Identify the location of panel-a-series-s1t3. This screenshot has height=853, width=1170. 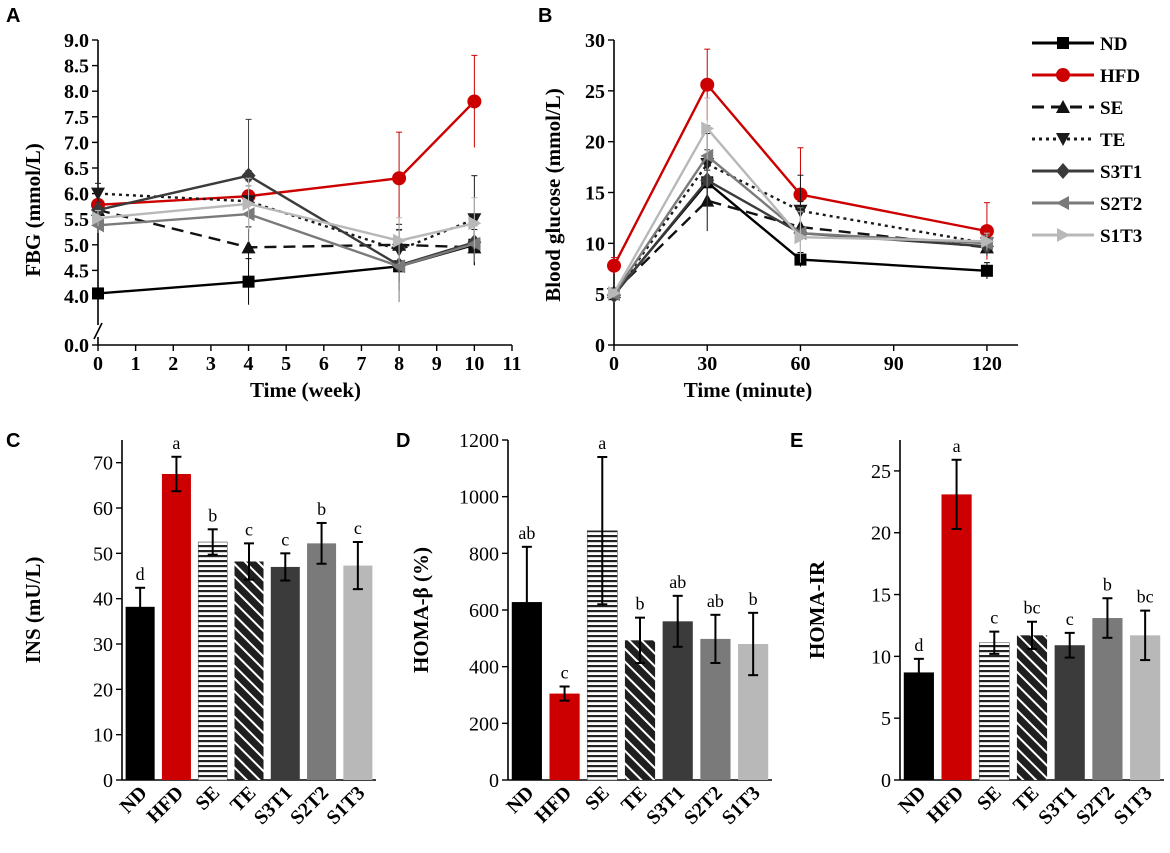
(287, 220).